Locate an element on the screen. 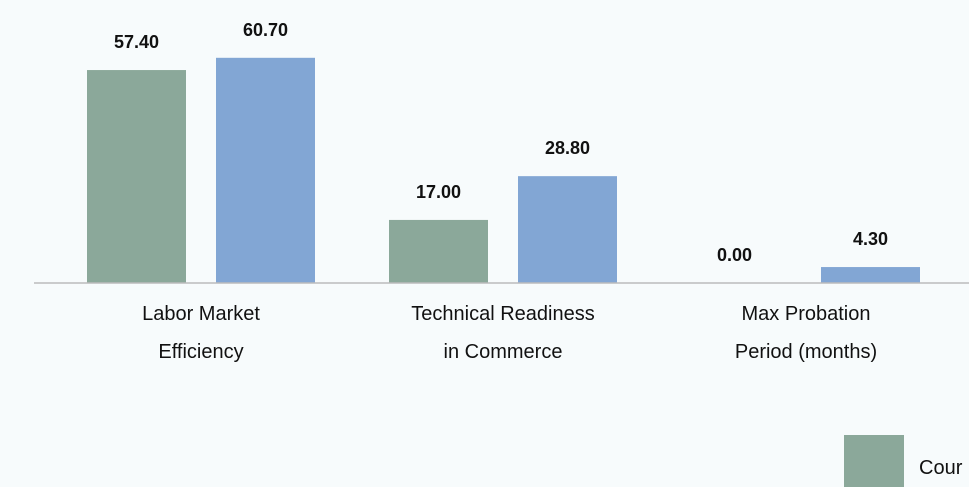 The height and width of the screenshot is (487, 969). category-label-1-line-1: in Commerce is located at coordinates (503, 352).